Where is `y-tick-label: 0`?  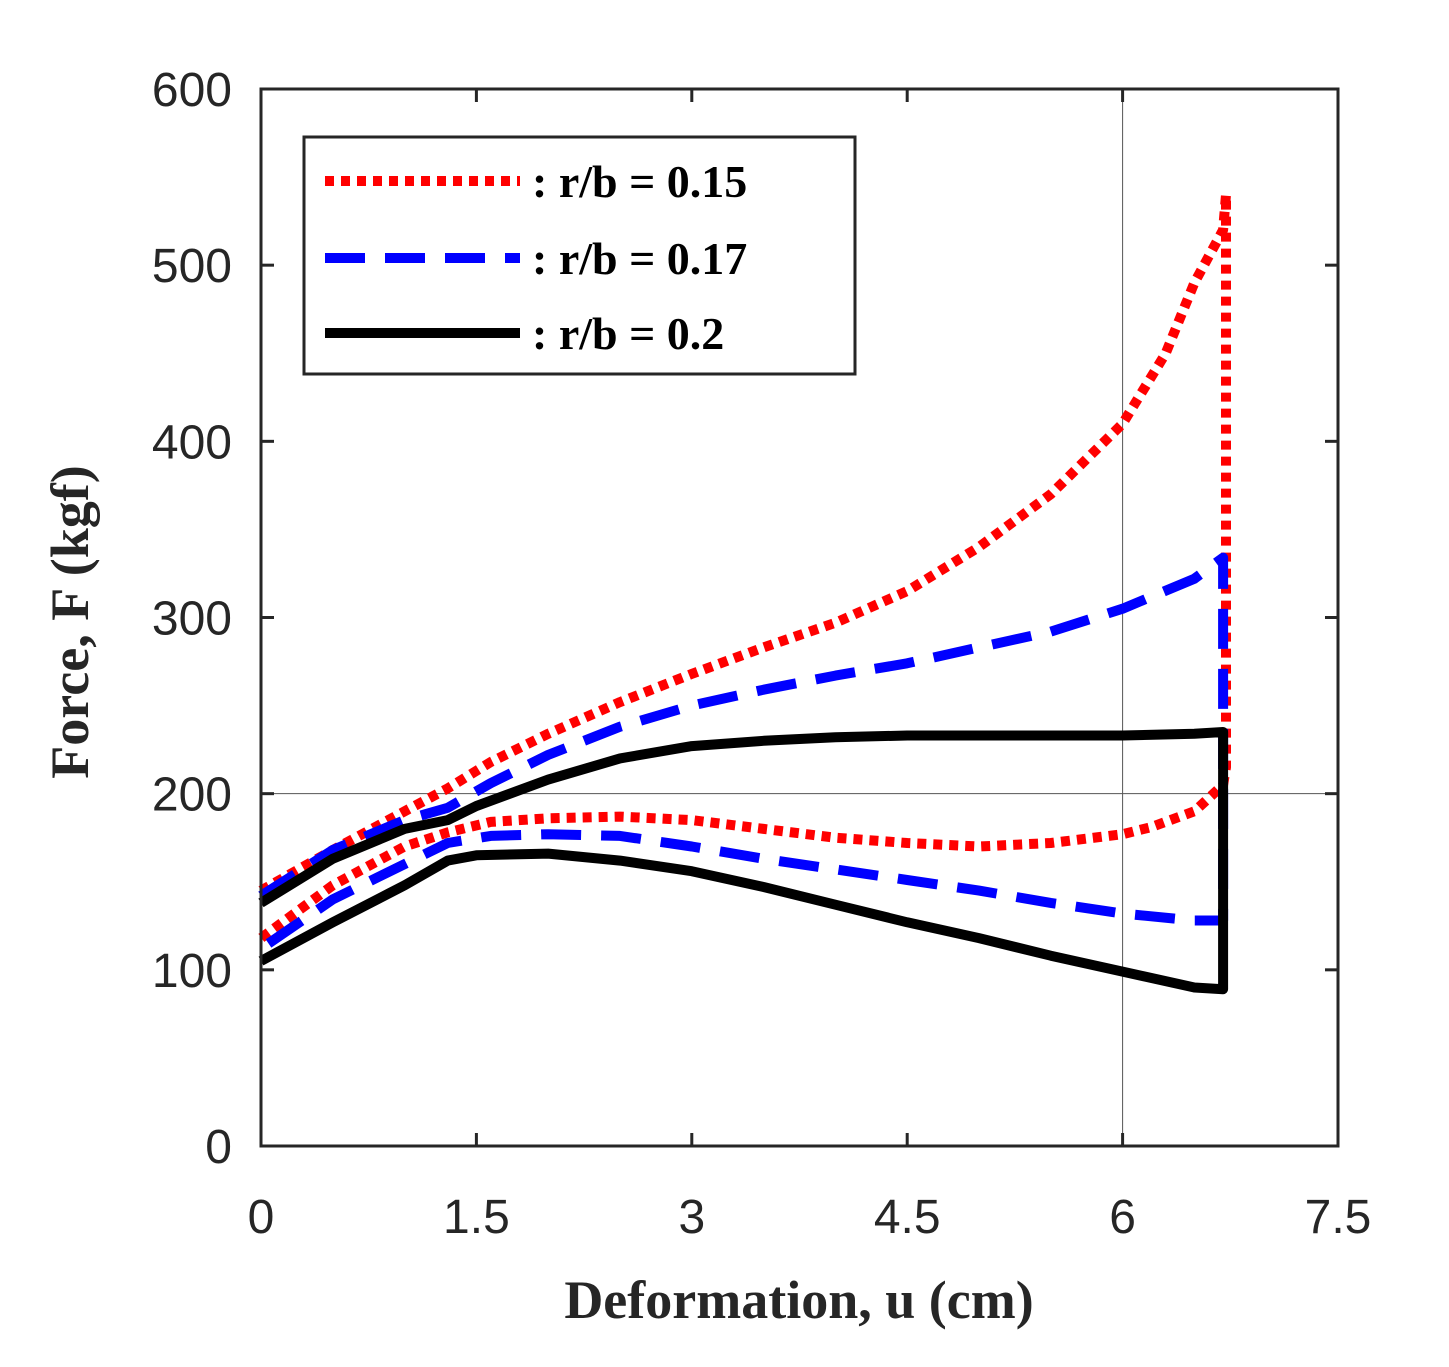
y-tick-label: 0 is located at coordinates (218, 1147).